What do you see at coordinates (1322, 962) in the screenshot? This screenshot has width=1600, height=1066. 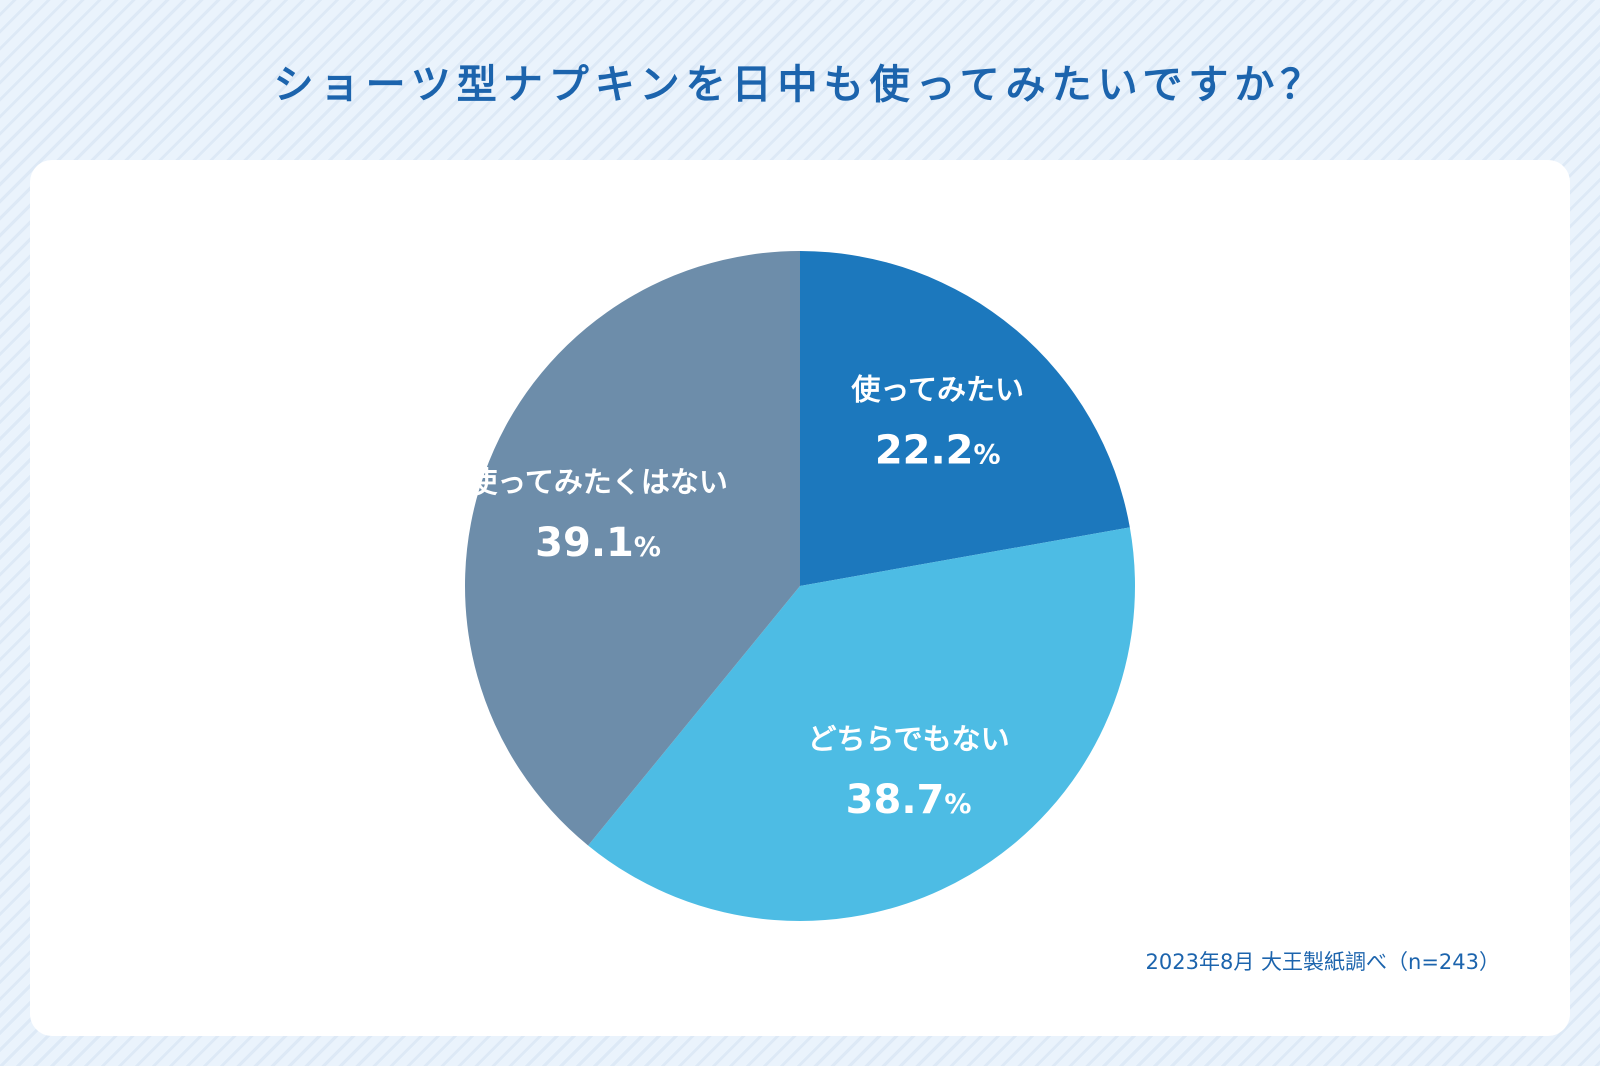 I see `source-note: 2023年8月 大王製紙調べ（n=243）` at bounding box center [1322, 962].